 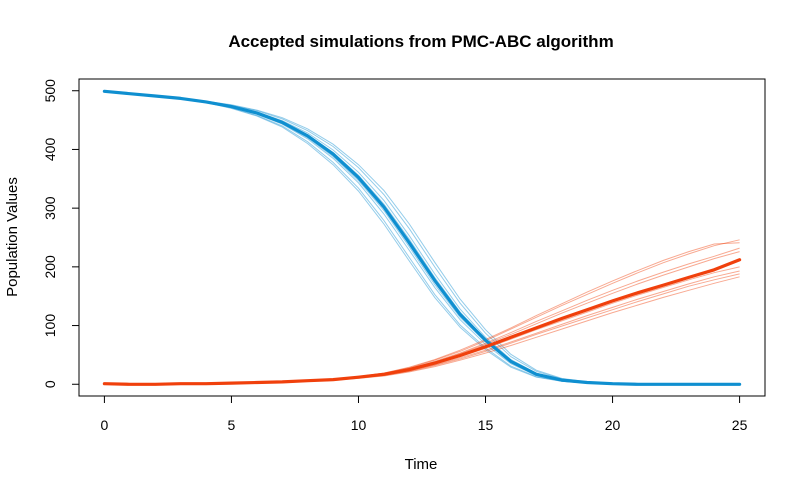 I want to click on x-tick-label: 25, so click(x=740, y=425).